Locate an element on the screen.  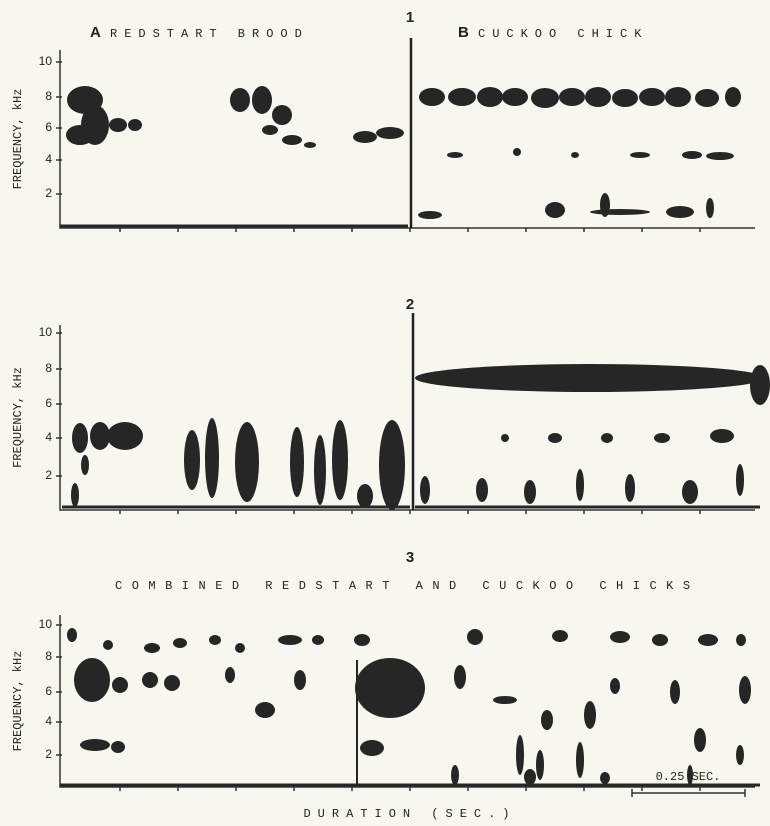
panel-title: REDSTART BROOD is located at coordinates (209, 34).